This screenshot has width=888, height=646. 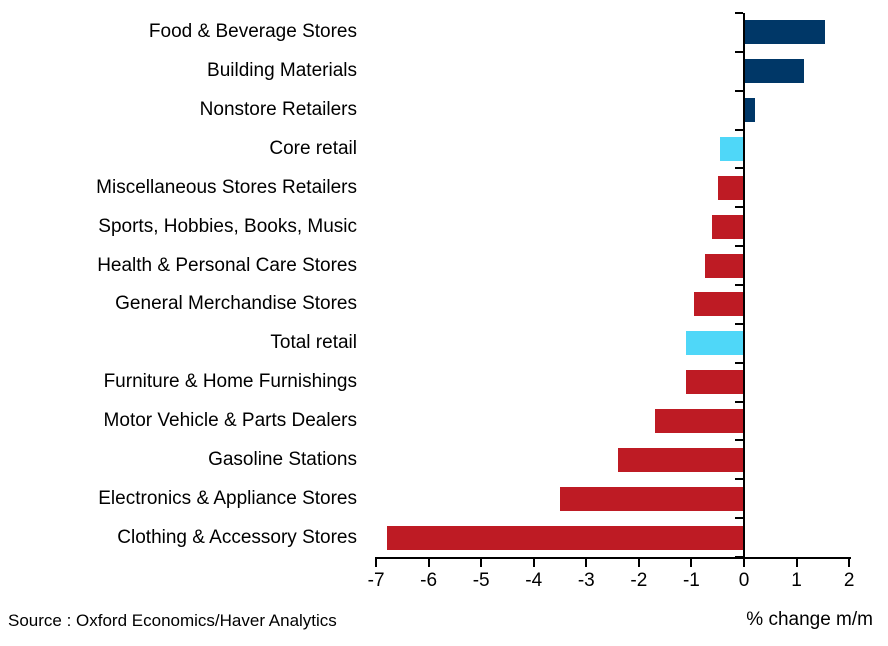 I want to click on category-label: Electronics & Appliance Stores, so click(x=227, y=498).